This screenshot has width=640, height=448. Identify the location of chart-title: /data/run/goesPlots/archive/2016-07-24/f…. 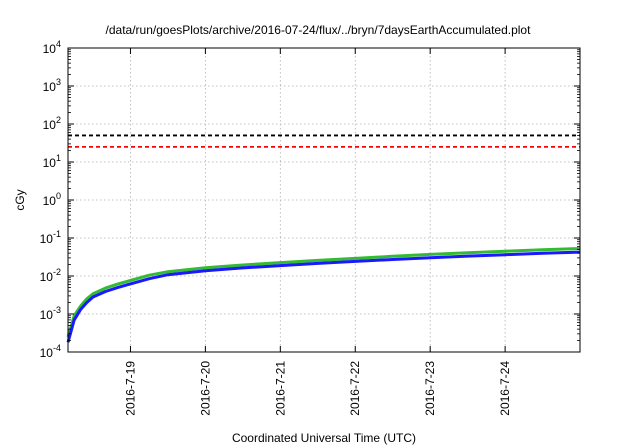
(319, 30).